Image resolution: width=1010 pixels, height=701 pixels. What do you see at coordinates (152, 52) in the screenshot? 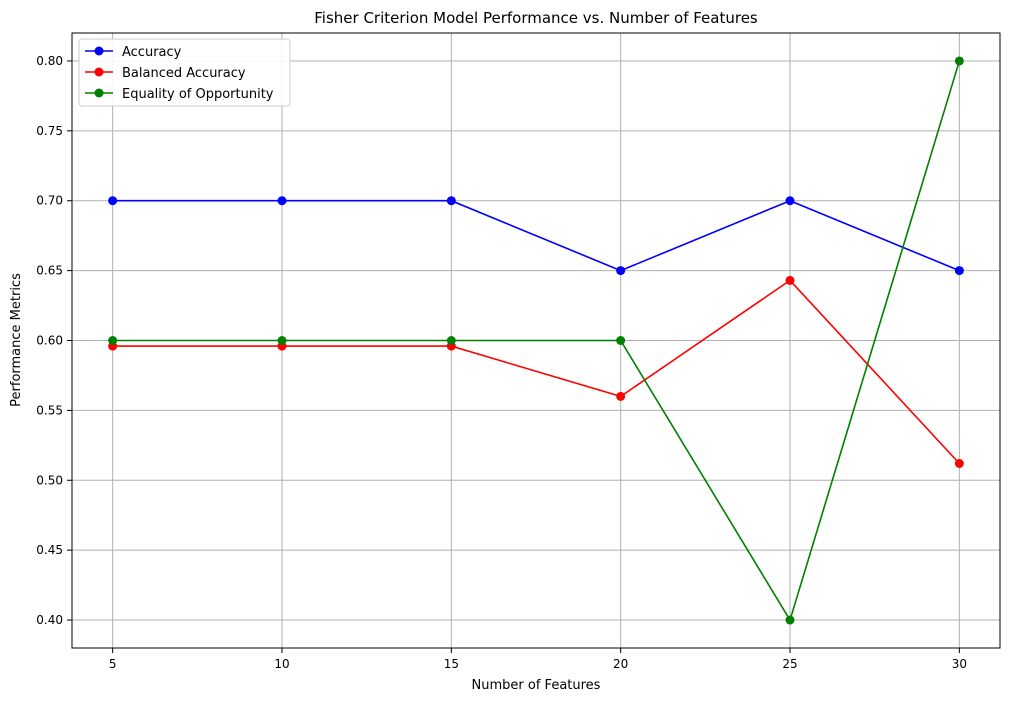
I see `legend-label-accuracy: Accuracy` at bounding box center [152, 52].